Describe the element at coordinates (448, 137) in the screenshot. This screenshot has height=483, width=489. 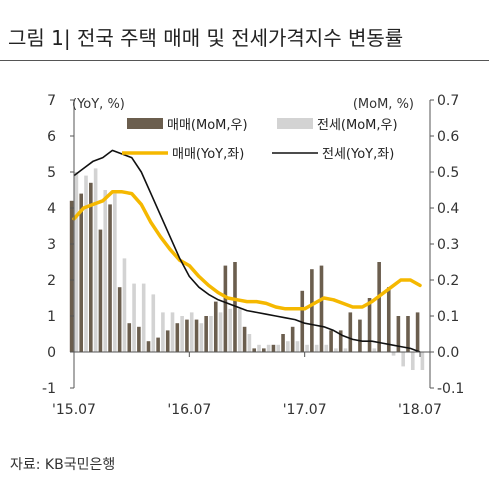
I see `right-tick-label: 0.6` at that location.